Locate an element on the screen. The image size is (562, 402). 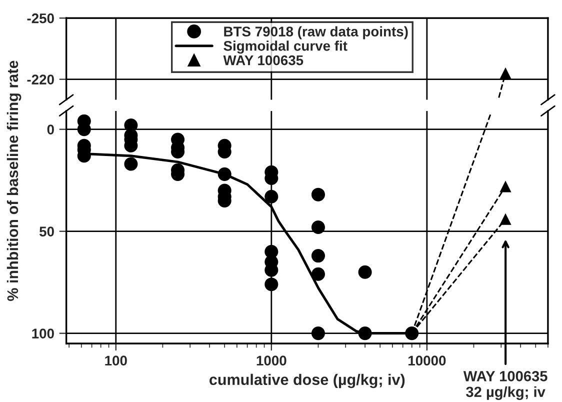
y-tick-label: -250 is located at coordinates (40, 18).